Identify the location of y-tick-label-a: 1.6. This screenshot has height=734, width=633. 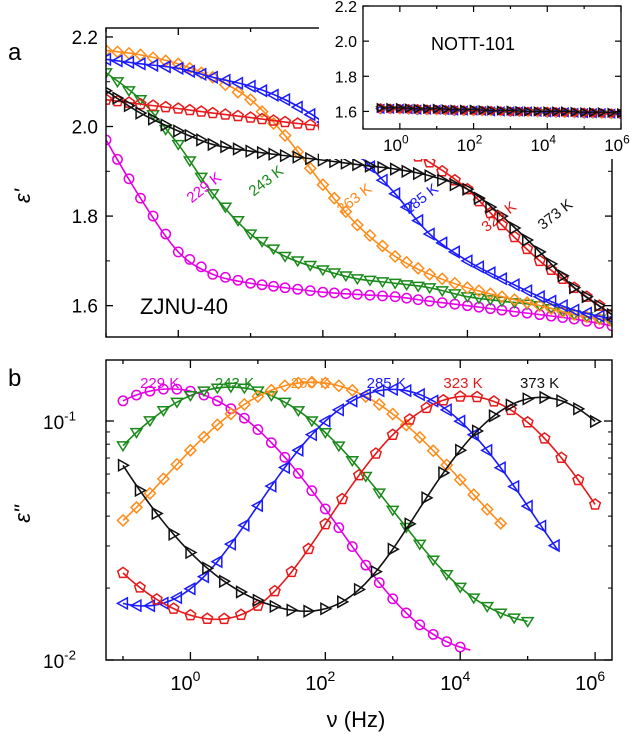
(85, 307).